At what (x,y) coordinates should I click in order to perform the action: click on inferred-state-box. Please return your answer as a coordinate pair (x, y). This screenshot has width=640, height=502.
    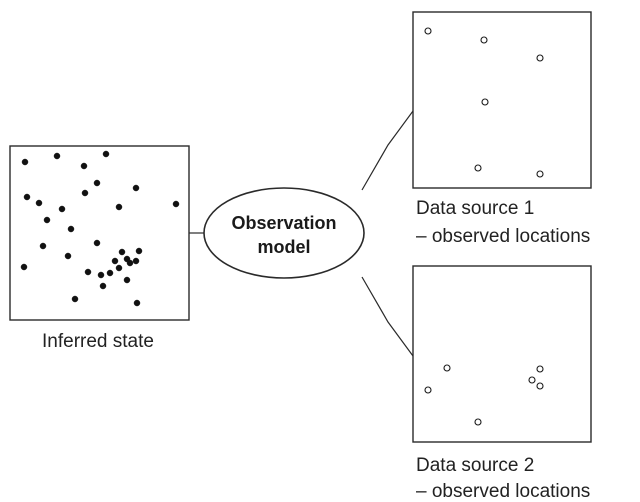
    Looking at the image, I should click on (99, 233).